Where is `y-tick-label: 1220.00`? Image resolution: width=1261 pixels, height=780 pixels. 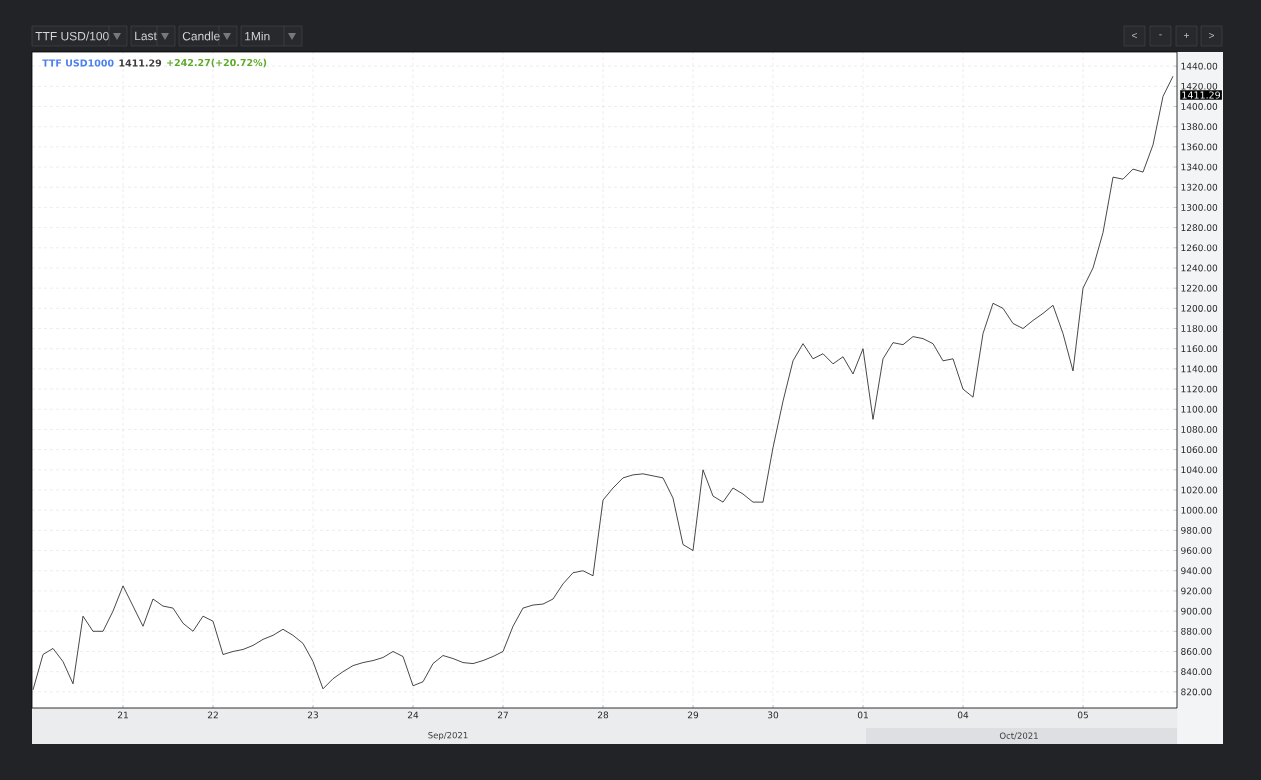 y-tick-label: 1220.00 is located at coordinates (1199, 288).